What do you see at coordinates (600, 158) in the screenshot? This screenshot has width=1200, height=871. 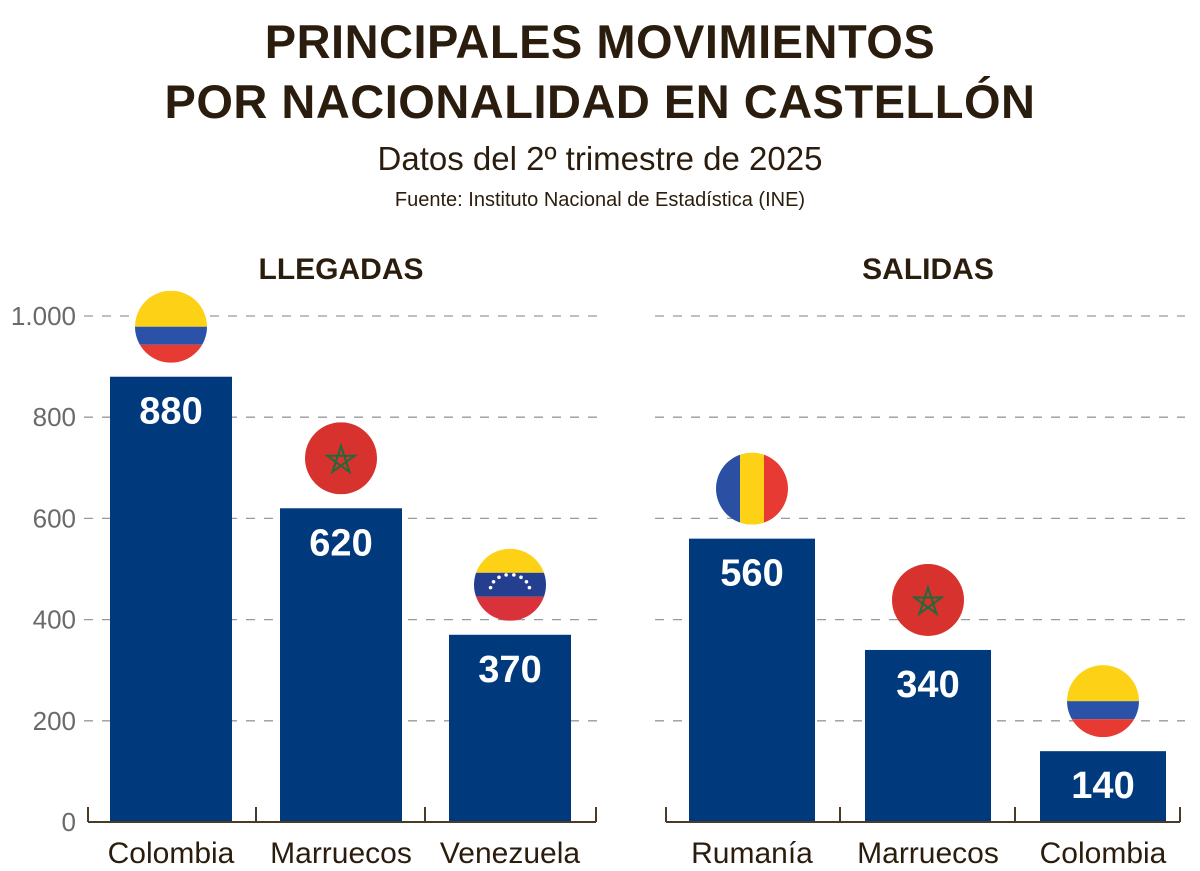 I see `chart-subtitle: Datos del 2º trimestre de 2025` at bounding box center [600, 158].